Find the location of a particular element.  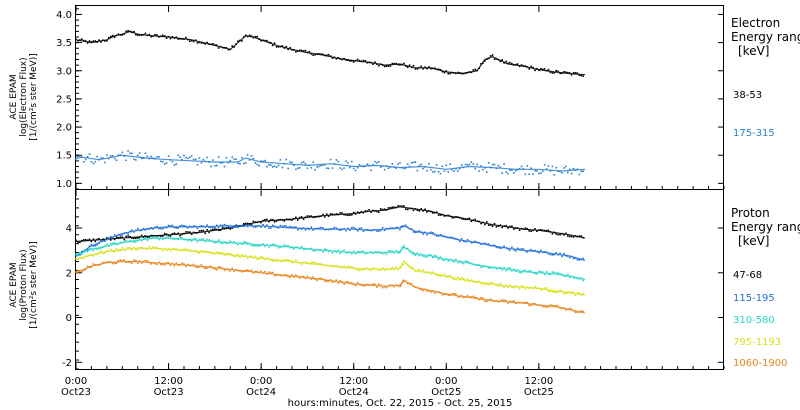

electron-ylabel-line-1: ACE EPAM is located at coordinates (14, 96).